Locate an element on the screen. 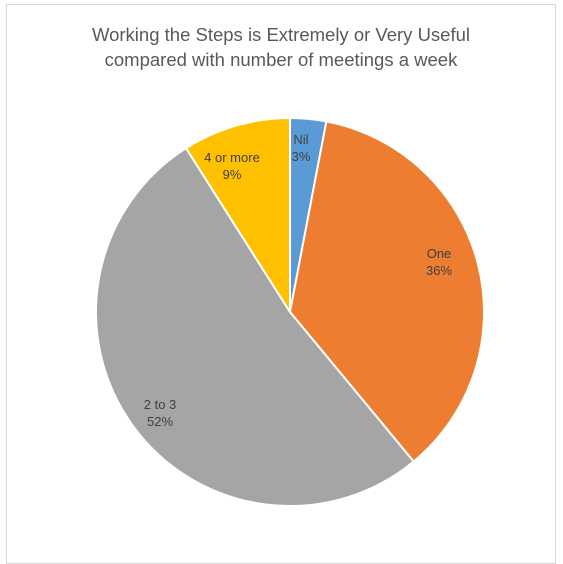 This screenshot has width=563, height=564. data-label-percent: 52% is located at coordinates (160, 421).